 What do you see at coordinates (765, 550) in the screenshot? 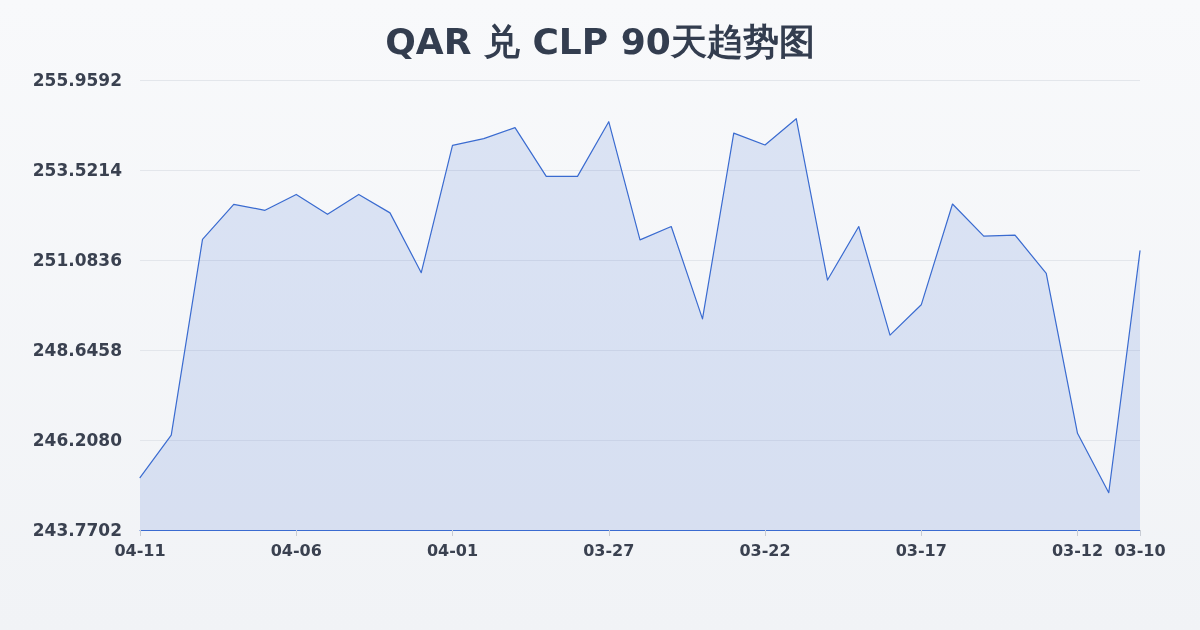
I see `x-tick-label: 03-22` at bounding box center [765, 550].